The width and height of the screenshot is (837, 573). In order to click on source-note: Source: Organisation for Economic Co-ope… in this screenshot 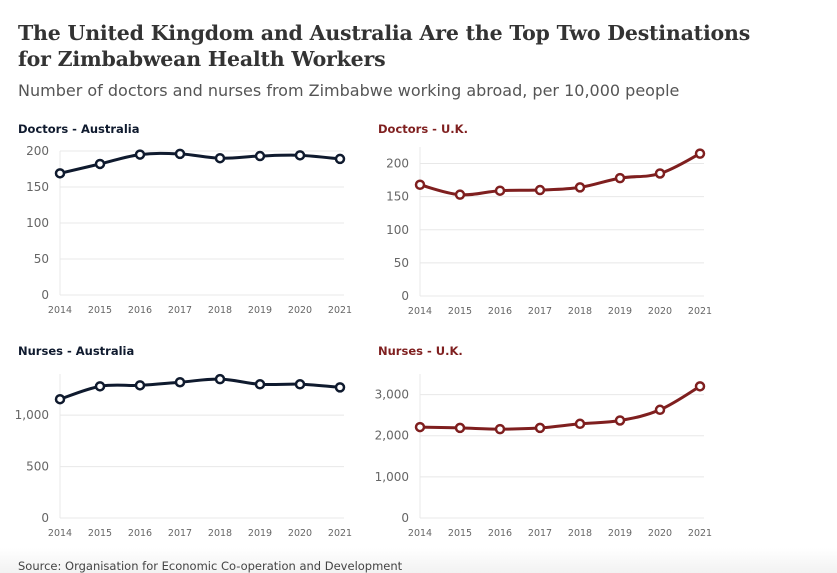, I will do `click(210, 566)`.